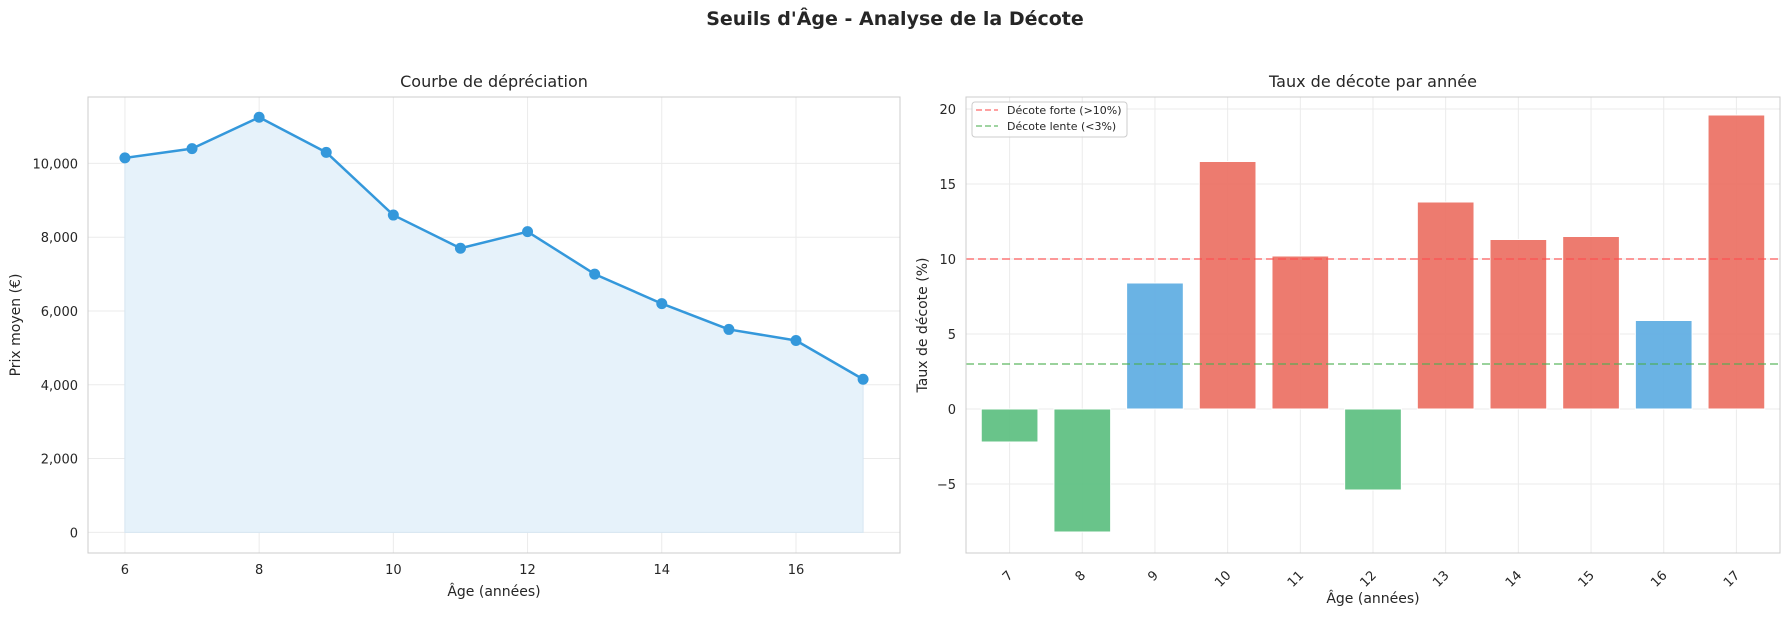 This screenshot has height=617, width=1790. Describe the element at coordinates (796, 570) in the screenshot. I see `left-x-tick-label: 16` at that location.